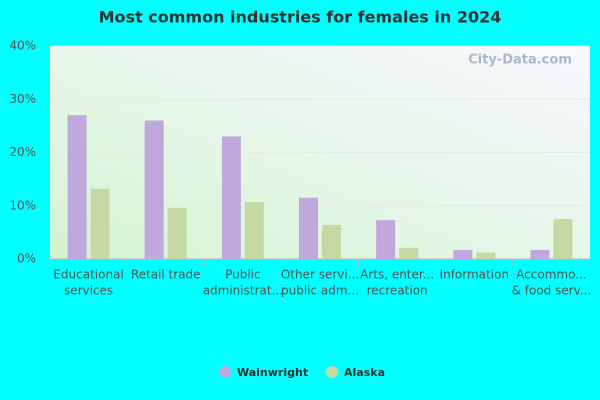 Image resolution: width=600 pixels, height=400 pixels. I want to click on legend-label: Wainwright, so click(272, 372).